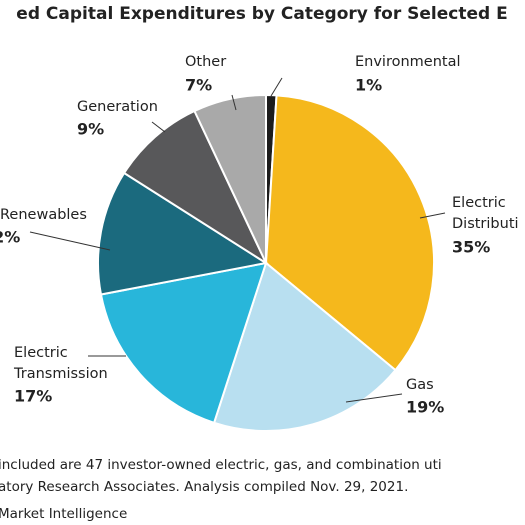  What do you see at coordinates (205, 62) in the screenshot?
I see `category-label: Other` at bounding box center [205, 62].